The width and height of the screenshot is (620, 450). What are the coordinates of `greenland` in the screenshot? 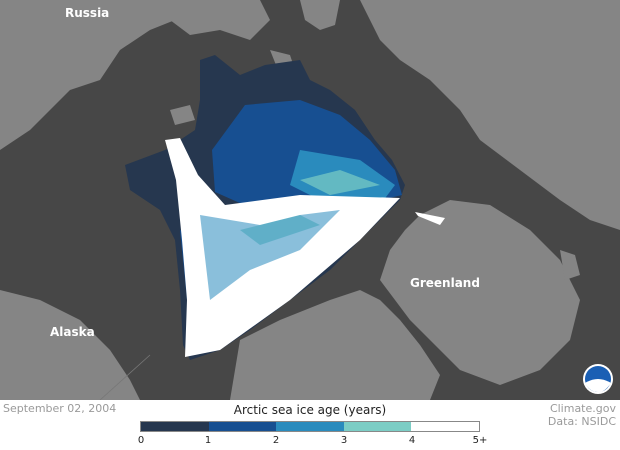 It's located at (480, 292).